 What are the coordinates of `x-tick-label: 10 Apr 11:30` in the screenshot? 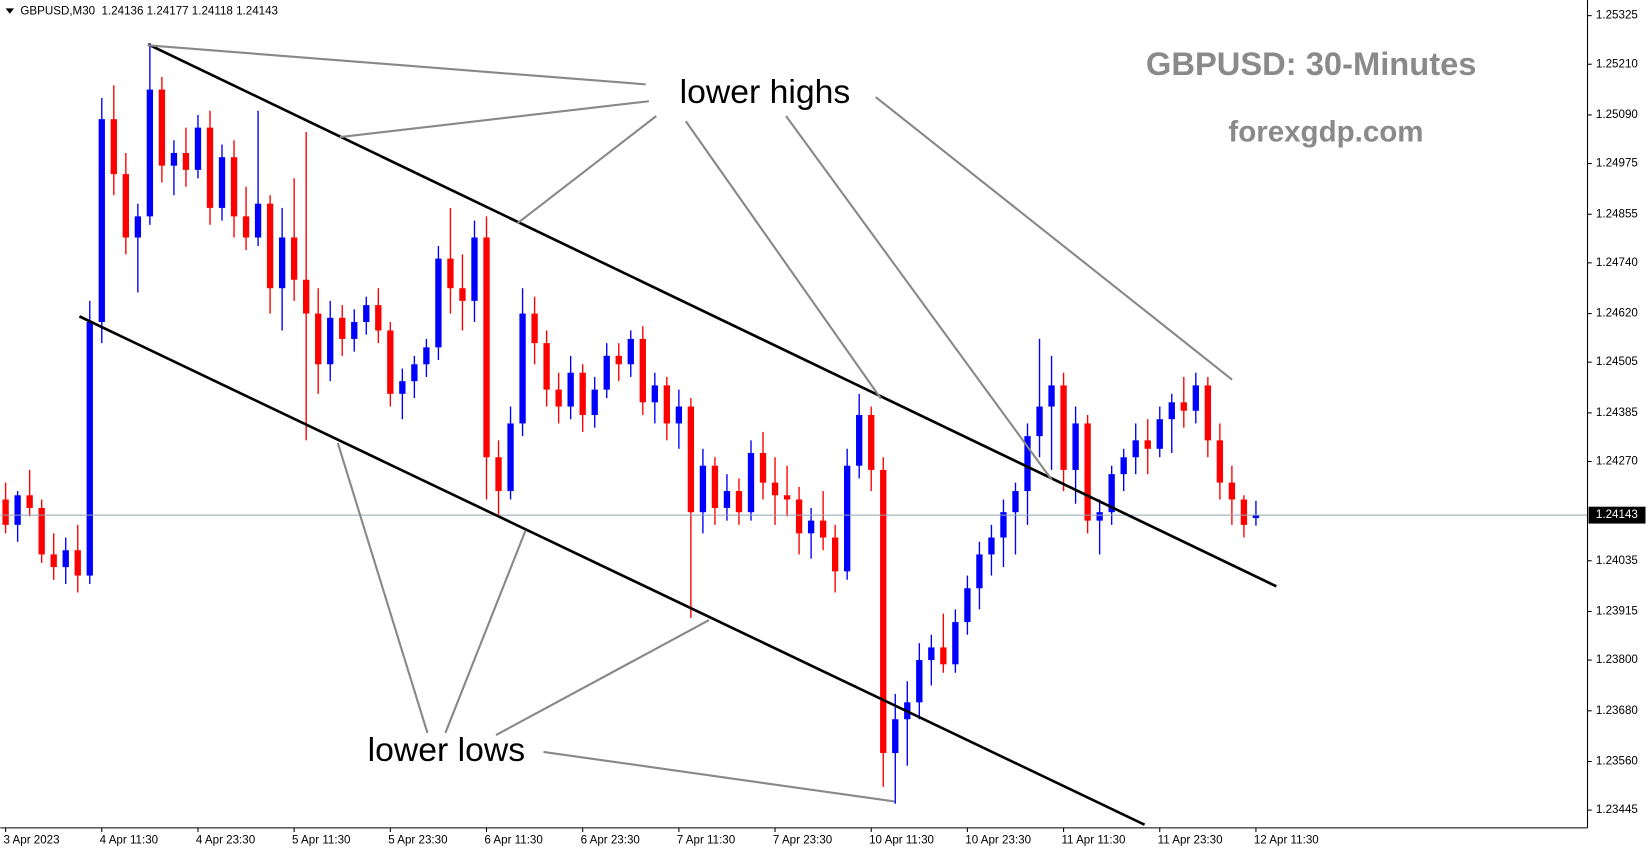 It's located at (901, 840).